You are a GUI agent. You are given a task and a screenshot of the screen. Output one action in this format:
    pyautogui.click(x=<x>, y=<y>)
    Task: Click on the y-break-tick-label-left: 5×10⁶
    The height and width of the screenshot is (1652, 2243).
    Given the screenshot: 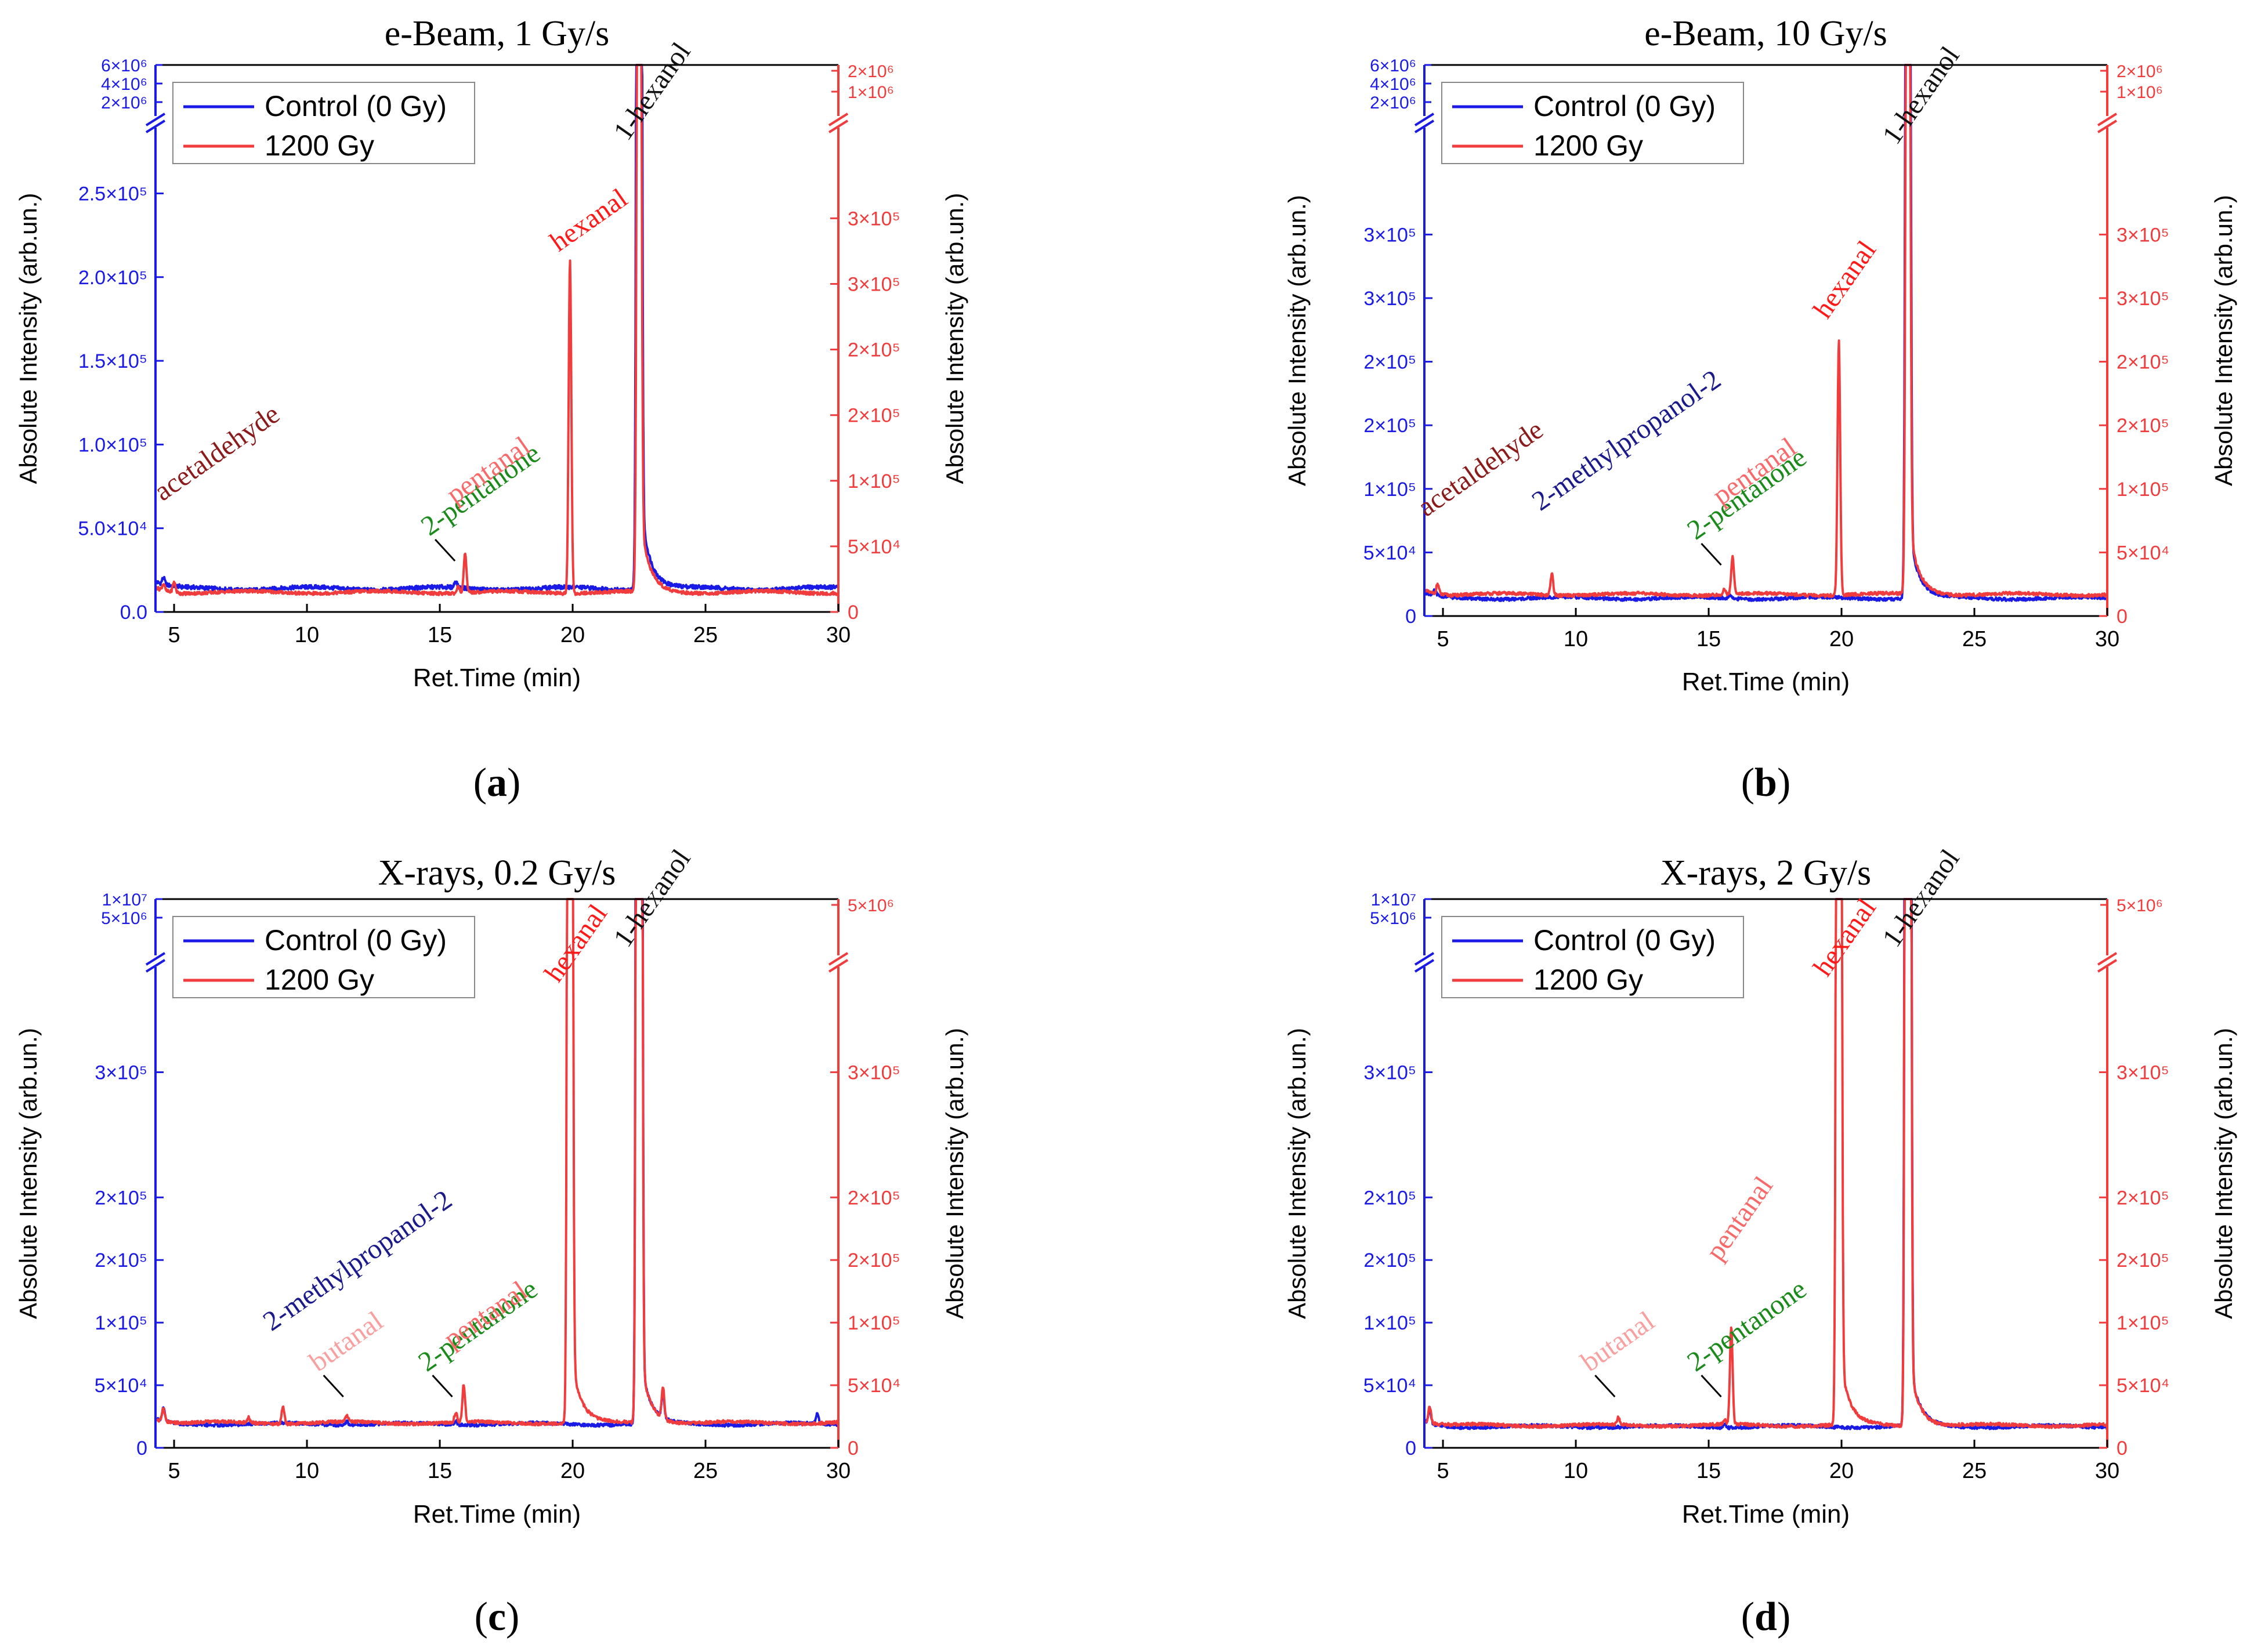 What is the action you would take?
    pyautogui.click(x=124, y=918)
    